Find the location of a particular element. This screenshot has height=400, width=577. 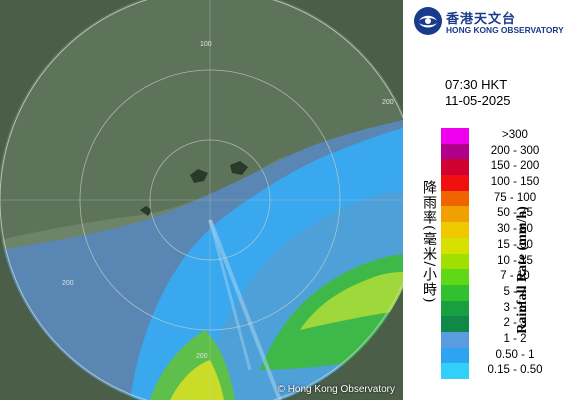

radar-date: 11-05-2025 is located at coordinates (478, 100).